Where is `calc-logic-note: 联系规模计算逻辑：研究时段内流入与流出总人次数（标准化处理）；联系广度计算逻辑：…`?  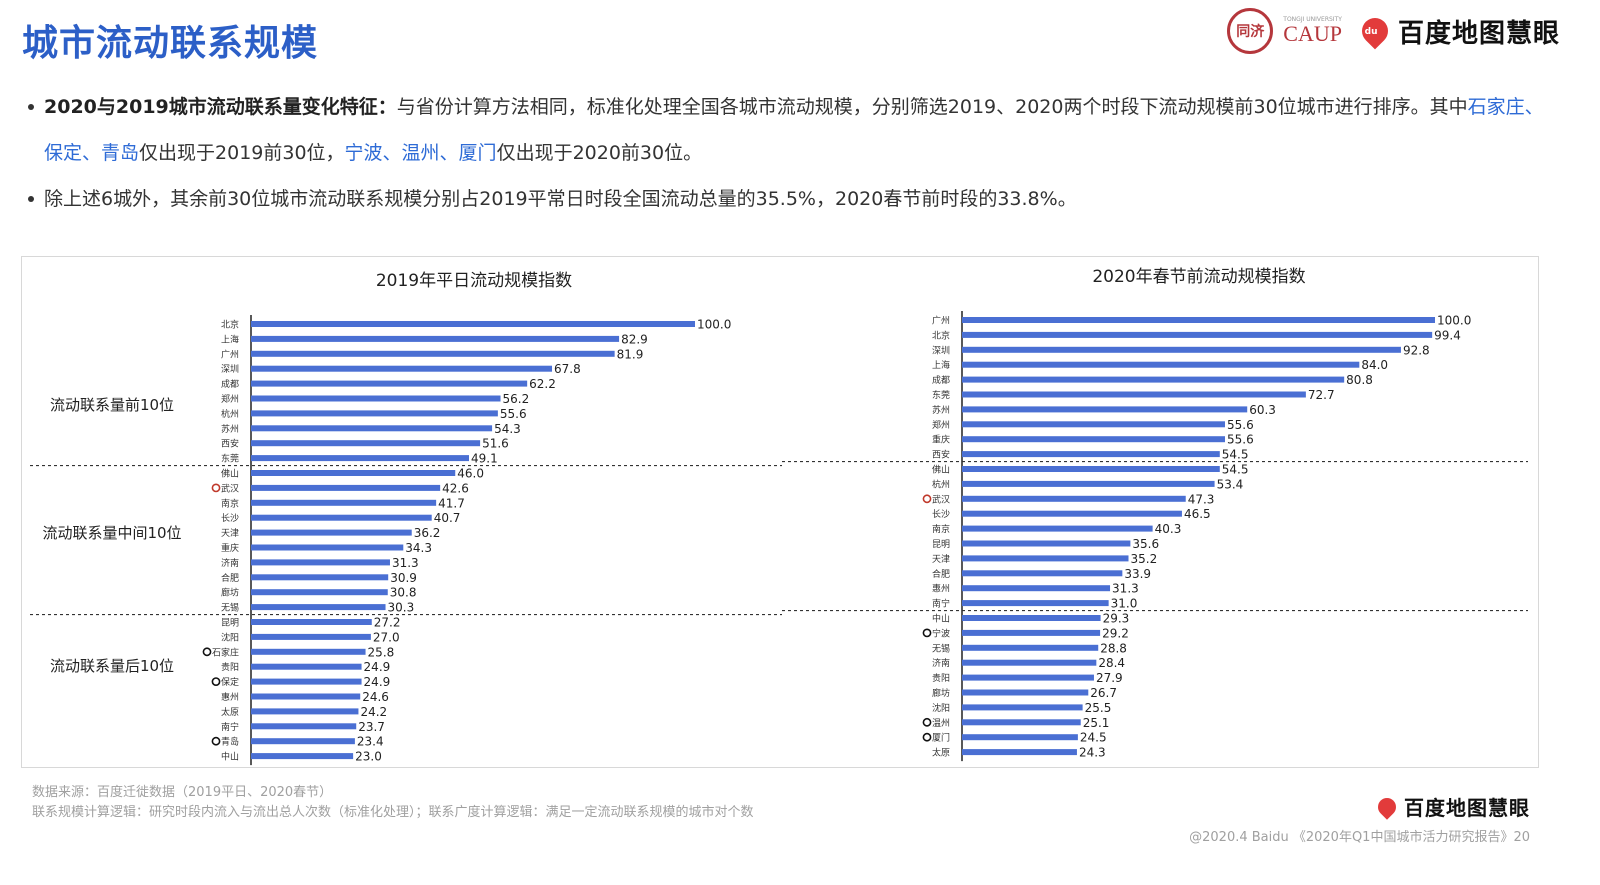
calc-logic-note: 联系规模计算逻辑：研究时段内流入与流出总人次数（标准化处理）；联系广度计算逻辑：… is located at coordinates (393, 812).